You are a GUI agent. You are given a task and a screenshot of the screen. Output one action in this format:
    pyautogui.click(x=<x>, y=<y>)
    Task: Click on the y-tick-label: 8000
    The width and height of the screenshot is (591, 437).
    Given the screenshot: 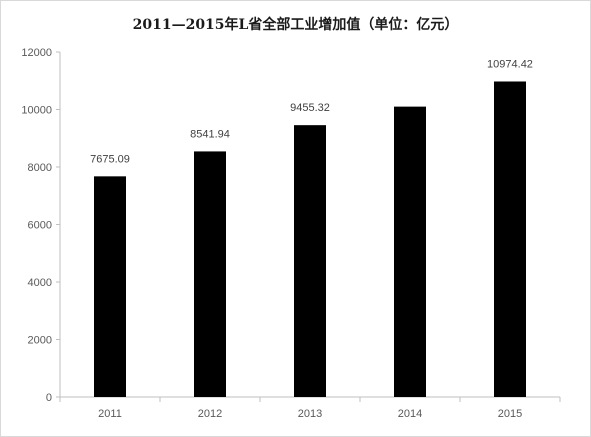 What is the action you would take?
    pyautogui.click(x=40, y=168)
    